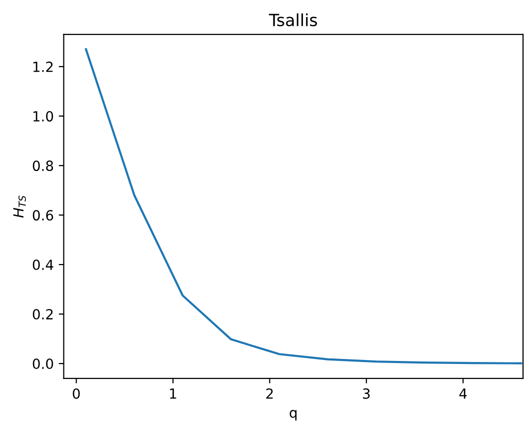 Image resolution: width=531 pixels, height=430 pixels. Describe the element at coordinates (76, 393) in the screenshot. I see `x-tick-label: 0` at that location.